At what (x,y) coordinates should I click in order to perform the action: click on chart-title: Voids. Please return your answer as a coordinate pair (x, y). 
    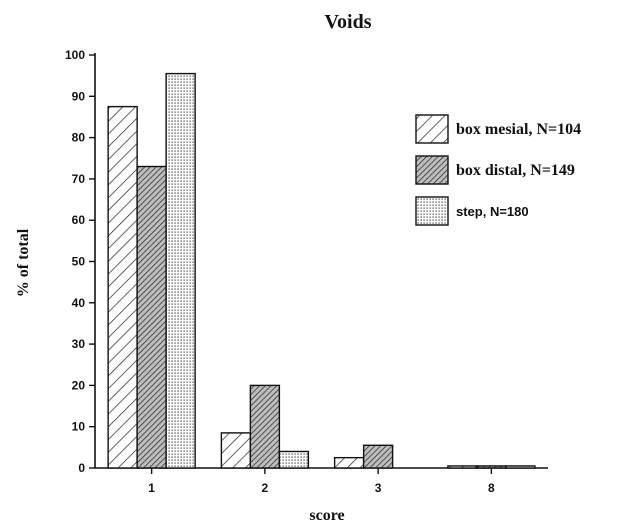
    Looking at the image, I should click on (347, 22).